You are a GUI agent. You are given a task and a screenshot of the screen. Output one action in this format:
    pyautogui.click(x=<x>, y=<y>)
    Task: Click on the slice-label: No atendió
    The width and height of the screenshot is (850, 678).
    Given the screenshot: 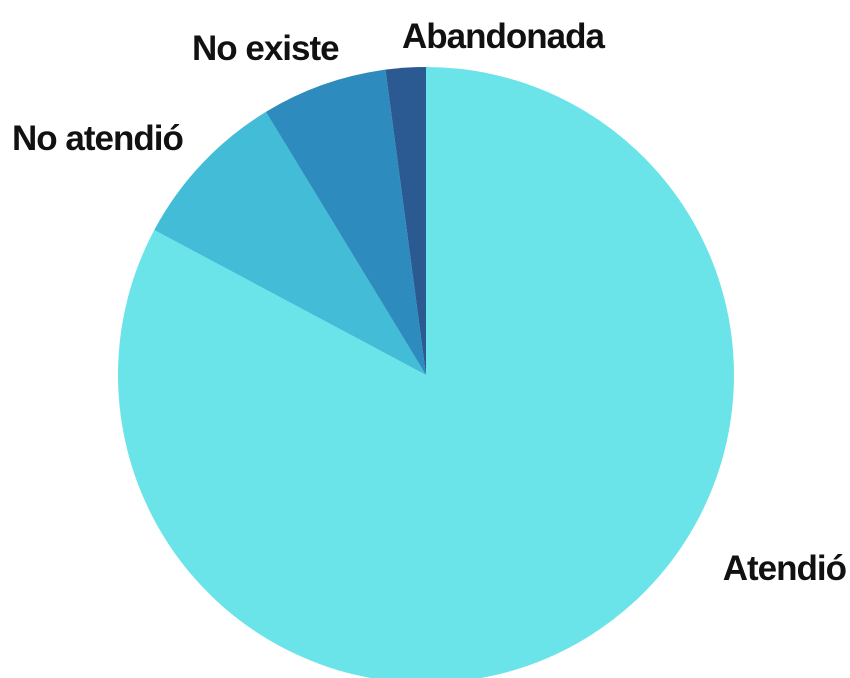 What is the action you would take?
    pyautogui.click(x=97, y=138)
    